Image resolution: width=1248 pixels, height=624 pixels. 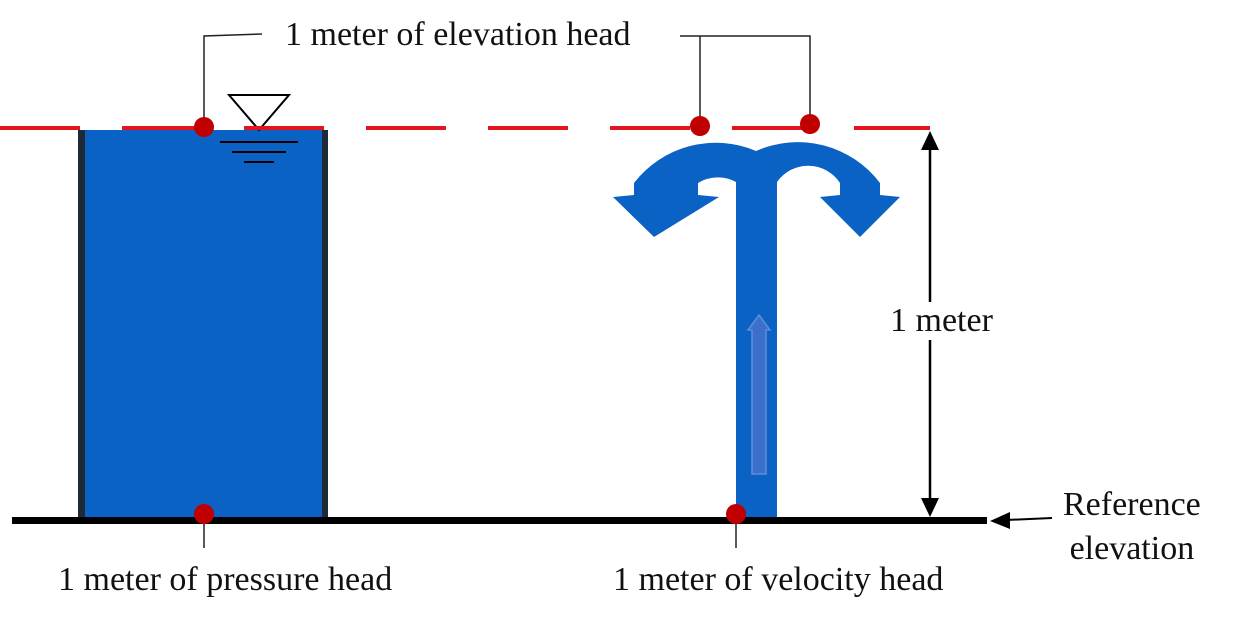 What do you see at coordinates (941, 321) in the screenshot?
I see `one-meter-label: 1 meter` at bounding box center [941, 321].